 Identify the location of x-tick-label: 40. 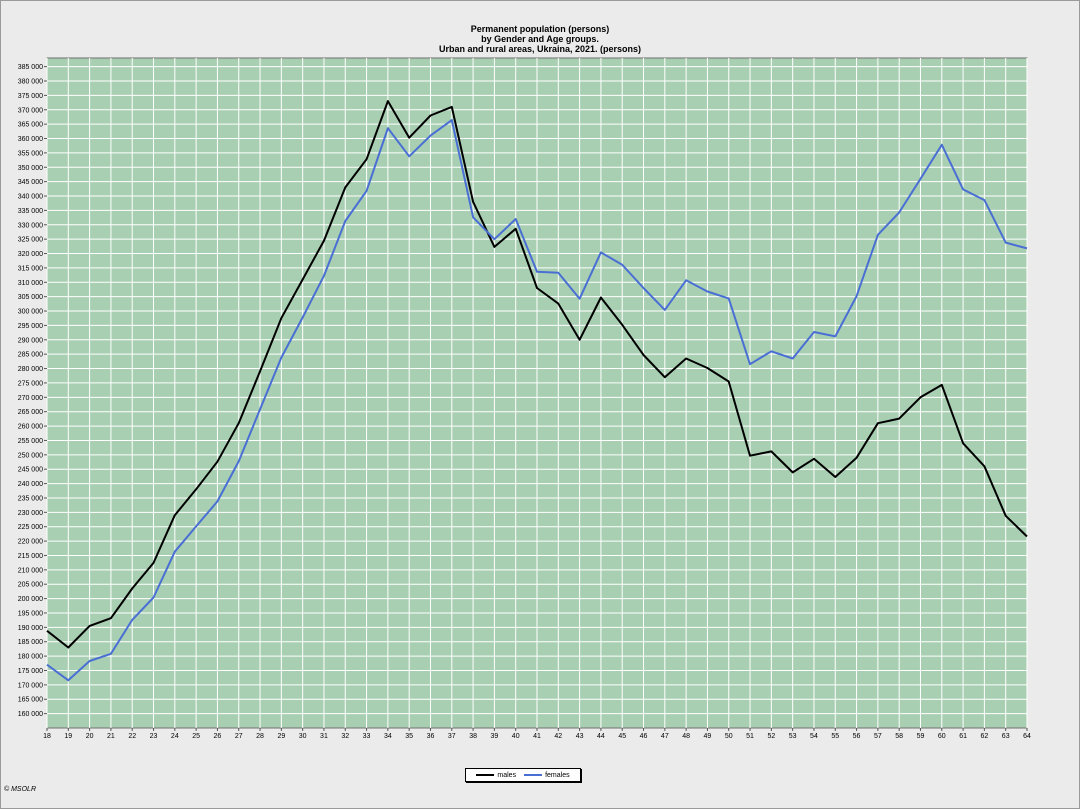
(516, 736).